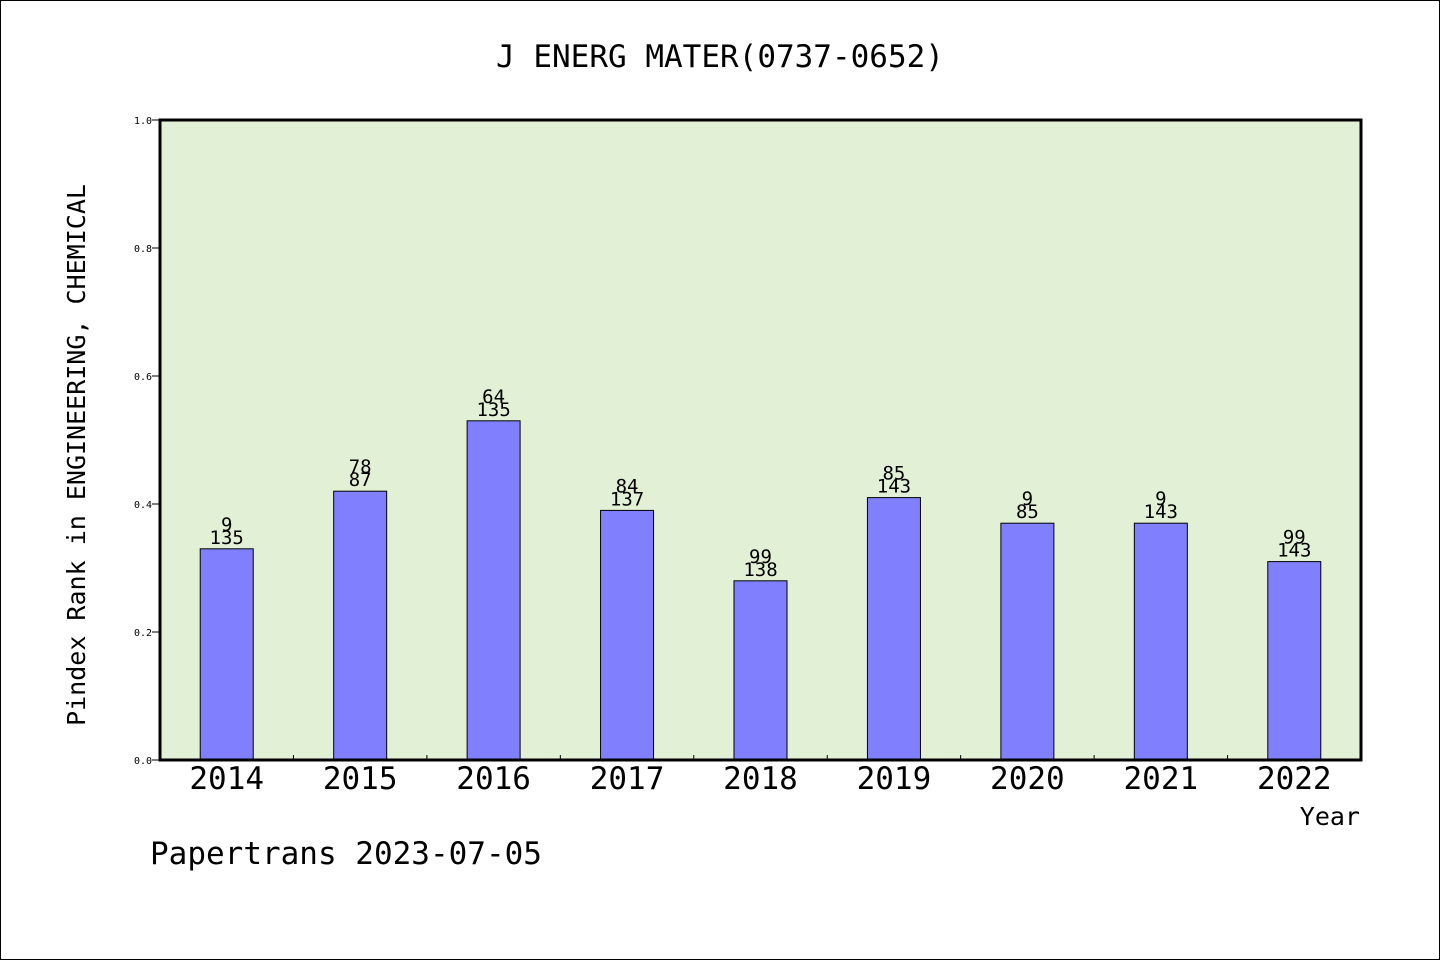 The image size is (1440, 960). Describe the element at coordinates (720, 57) in the screenshot. I see `chart-title: J ENERG MATER(0737-0652)` at that location.